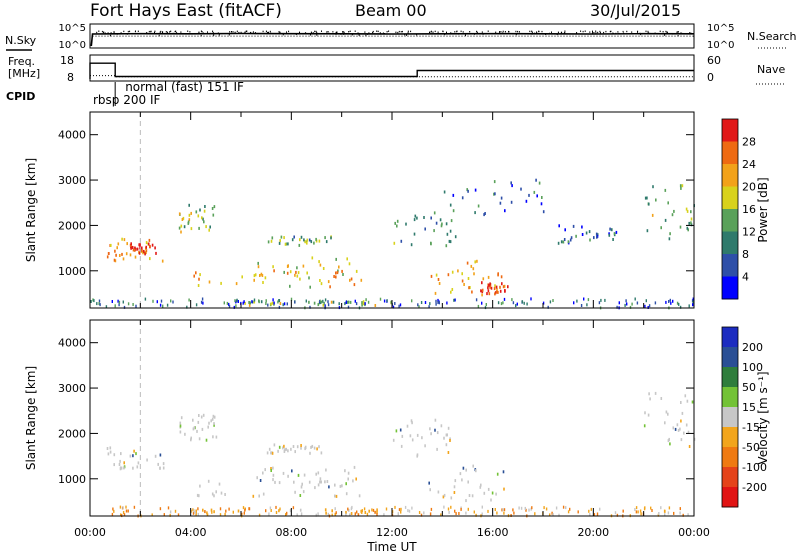 The width and height of the screenshot is (800, 554). What do you see at coordinates (24, 73) in the screenshot?
I see `freq-left-label-line2: [MHz]` at bounding box center [24, 73].